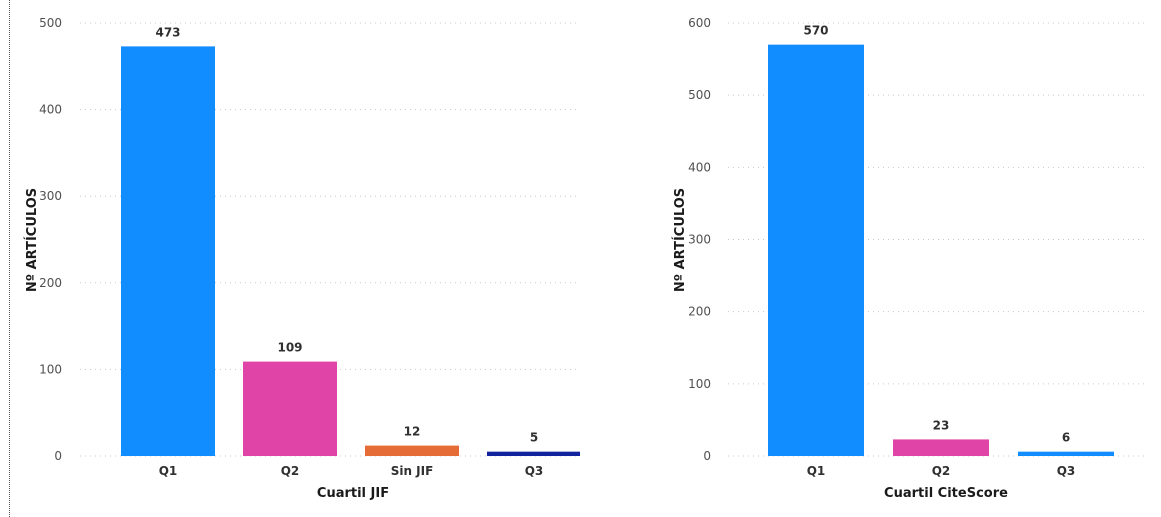 This screenshot has height=517, width=1161. Describe the element at coordinates (167, 32) in the screenshot. I see `data-label: 473` at that location.